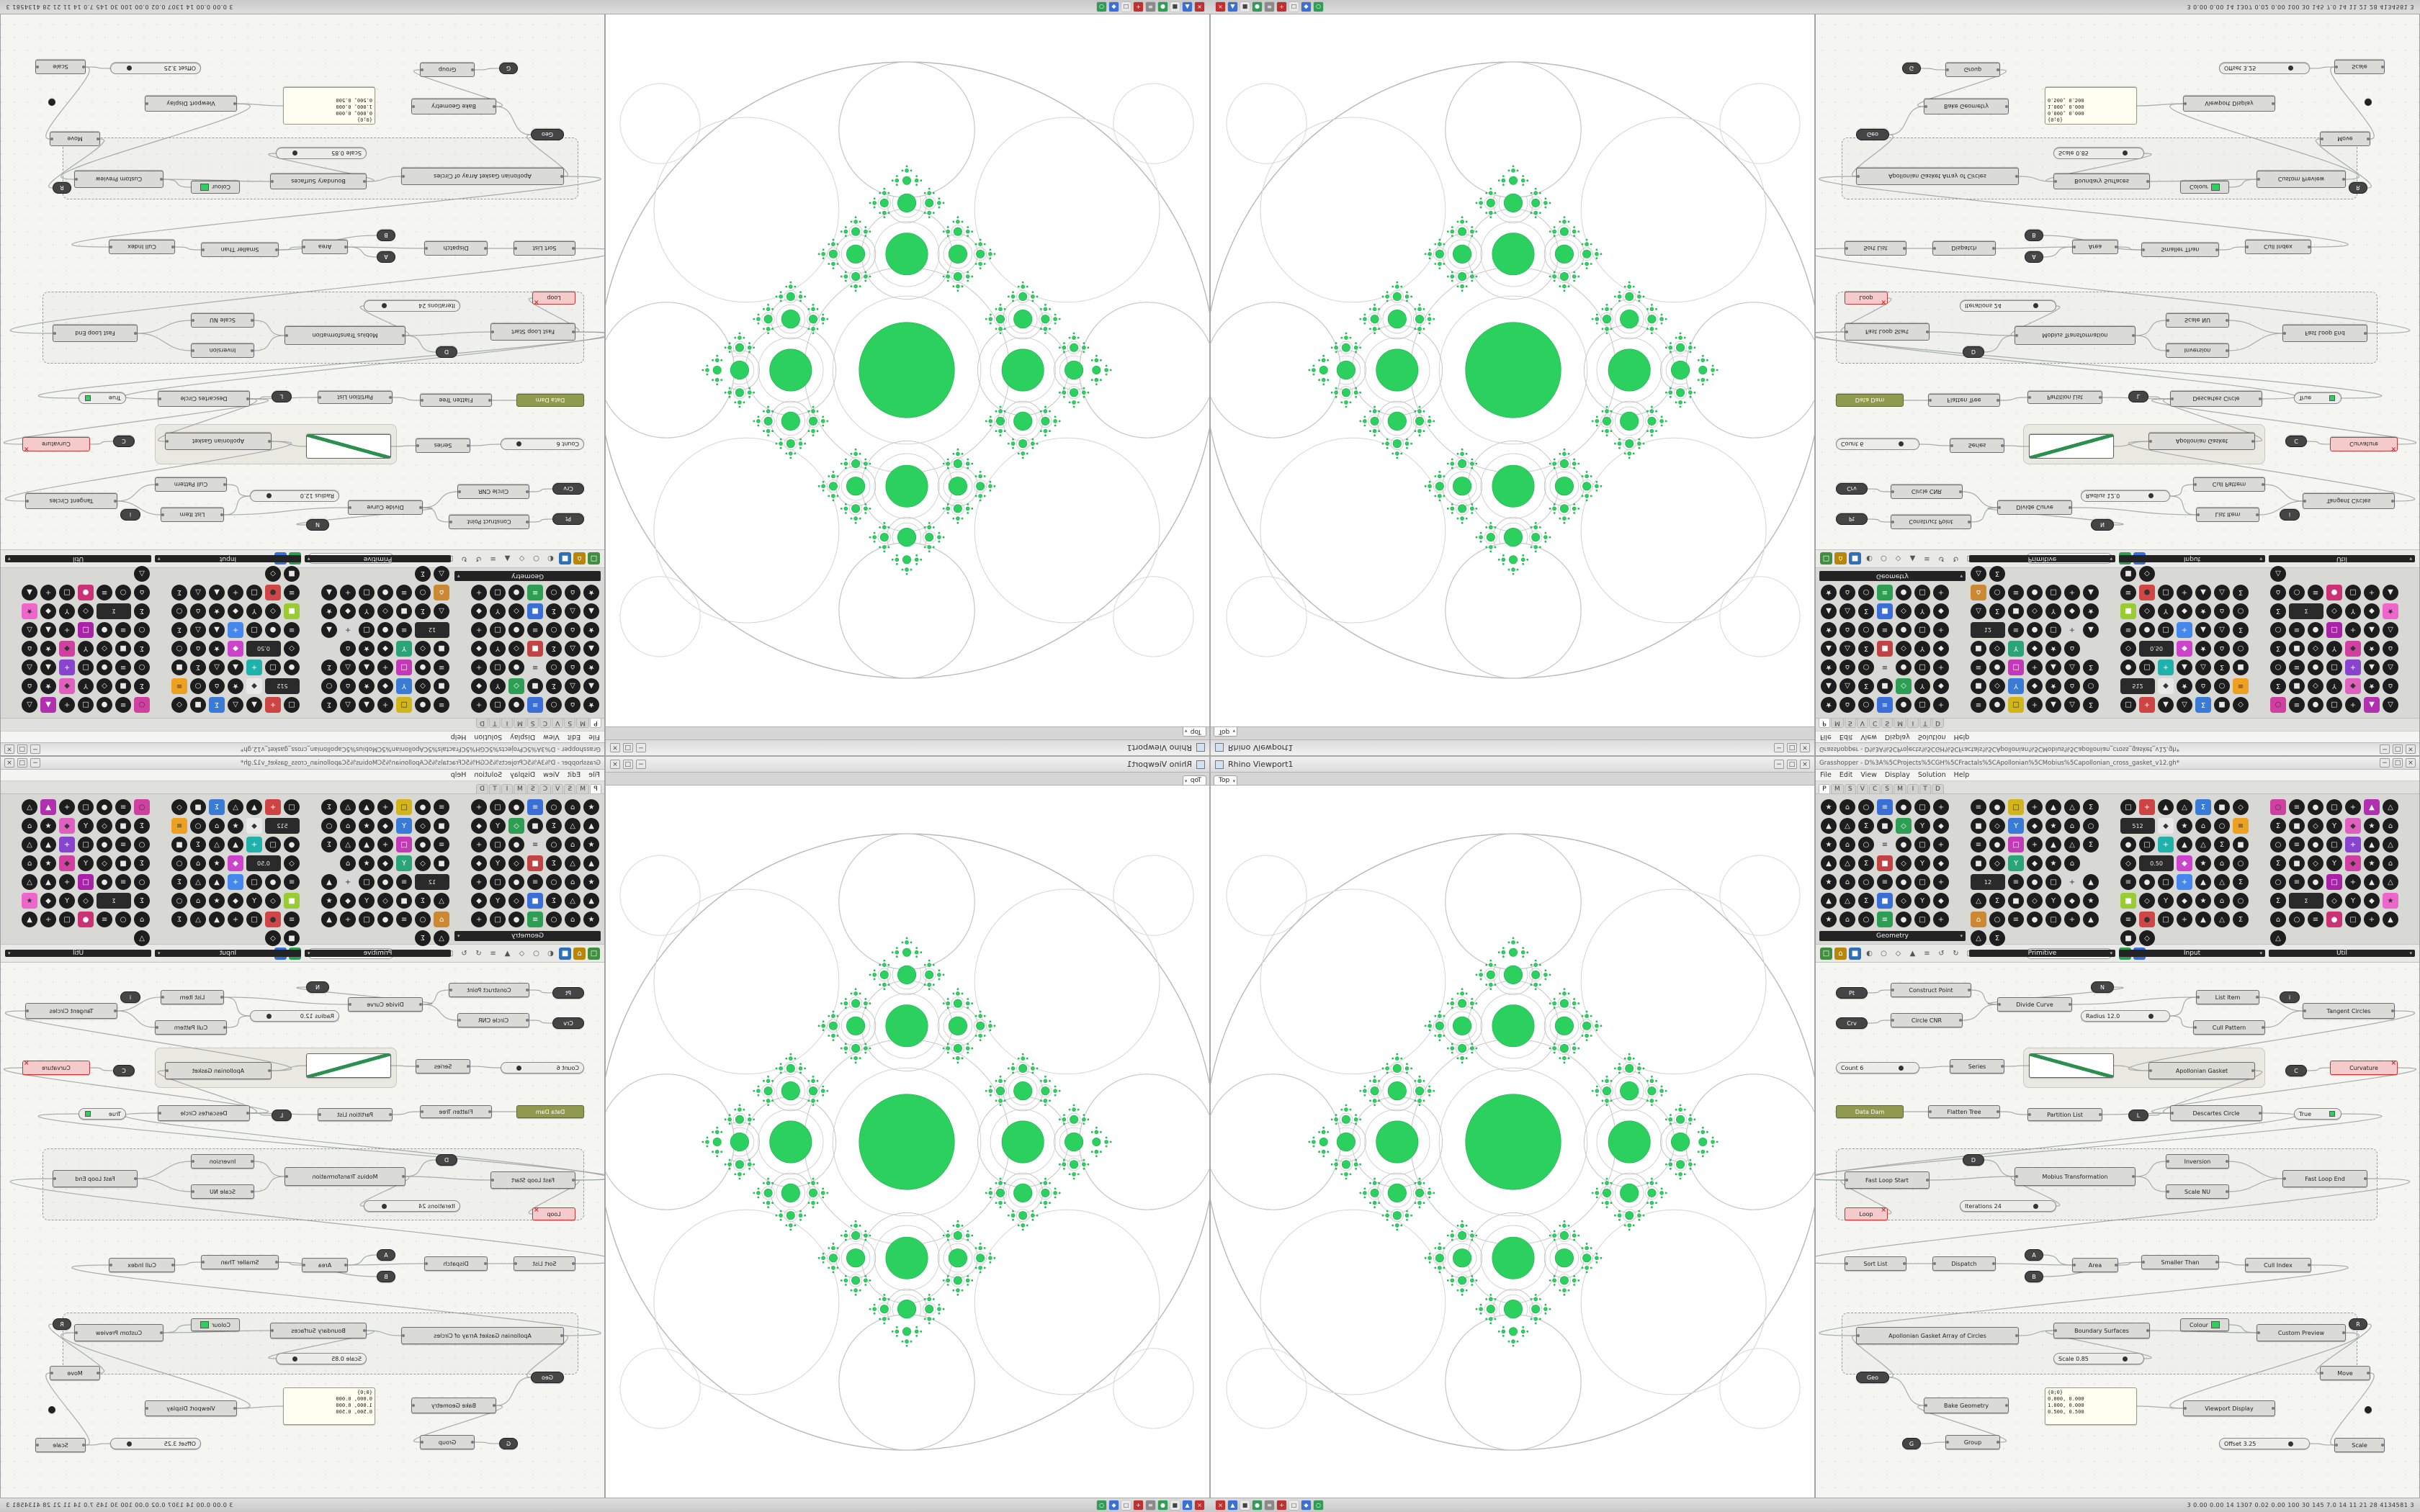  Describe the element at coordinates (595, 723) in the screenshot. I see `component-tab-P0: P` at that location.